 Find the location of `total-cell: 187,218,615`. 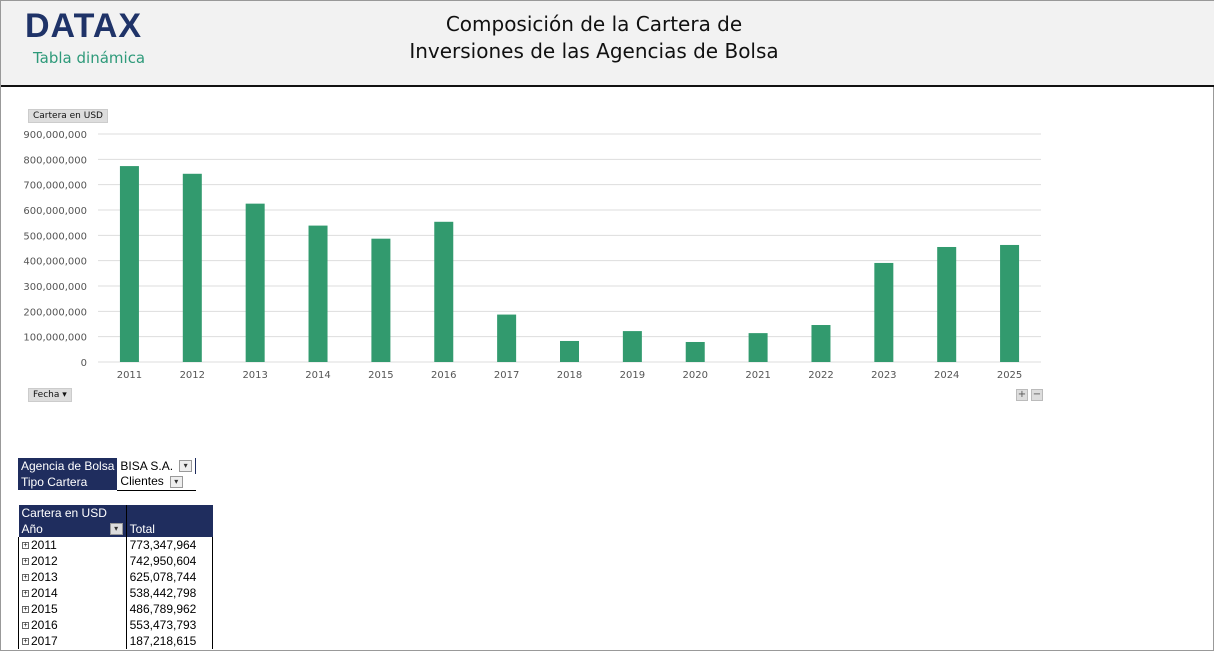

total-cell: 187,218,615 is located at coordinates (169, 641).